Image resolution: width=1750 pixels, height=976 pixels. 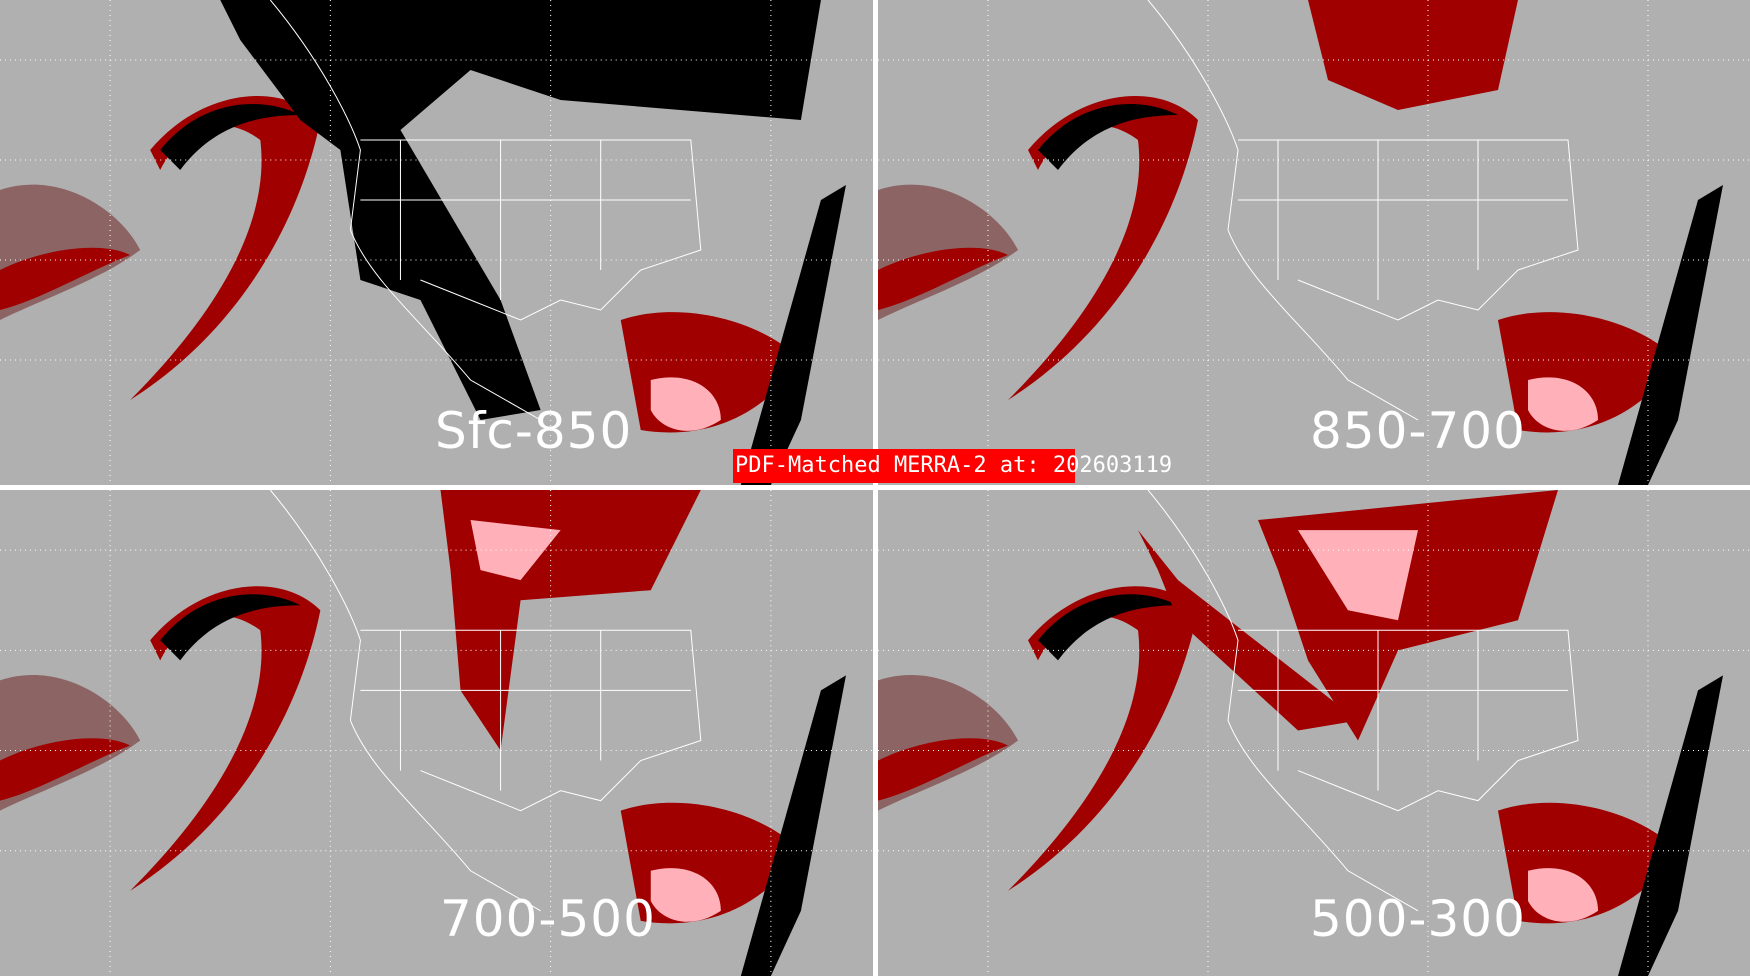 I want to click on figure-title: PDF-Matched MERRA-2 at: 202603119, so click(x=954, y=465).